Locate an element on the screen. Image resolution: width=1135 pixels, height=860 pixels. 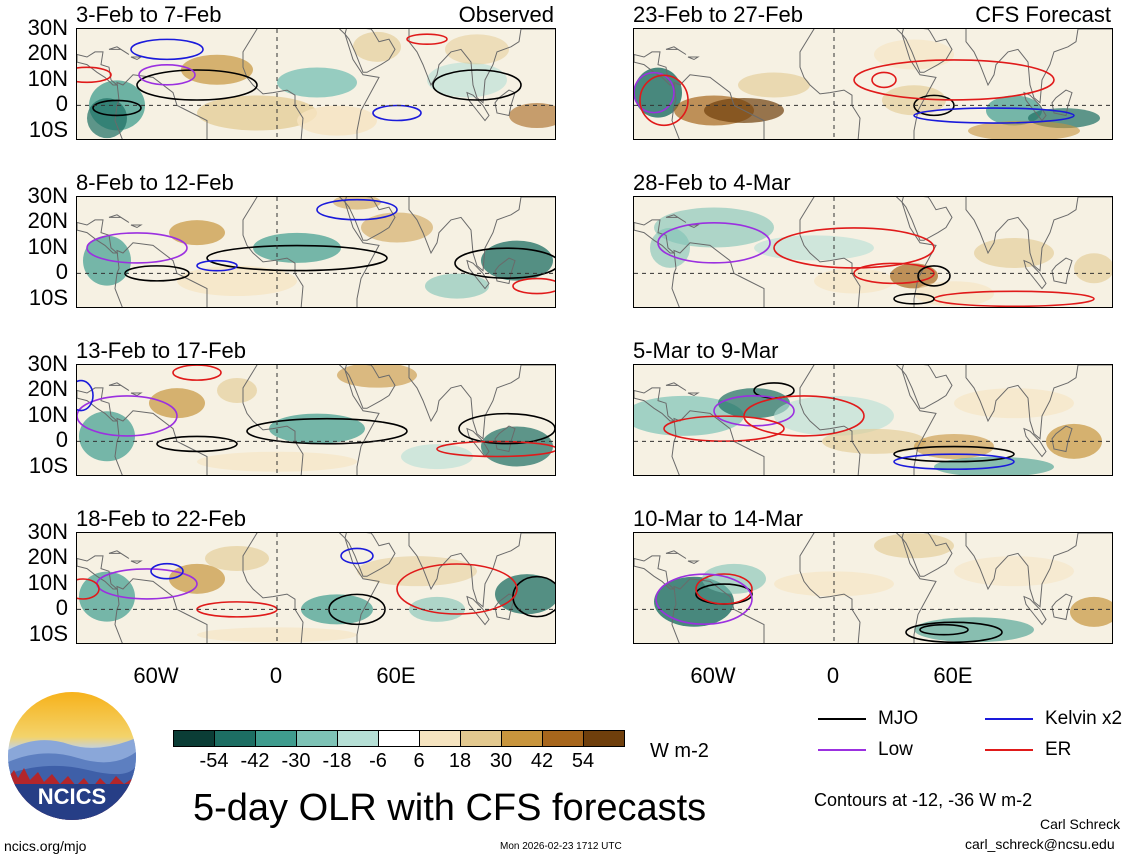
author: Carl Schreck is located at coordinates (1080, 824).